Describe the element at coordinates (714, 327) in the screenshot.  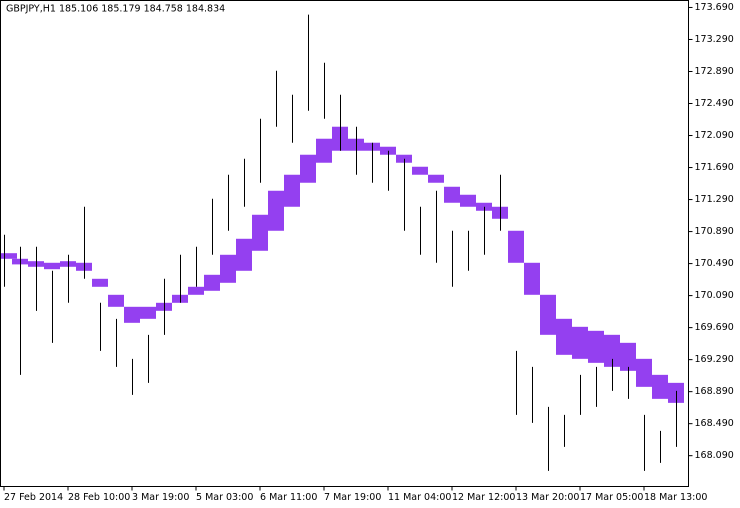
I see `y-tick-label: 169.690` at that location.